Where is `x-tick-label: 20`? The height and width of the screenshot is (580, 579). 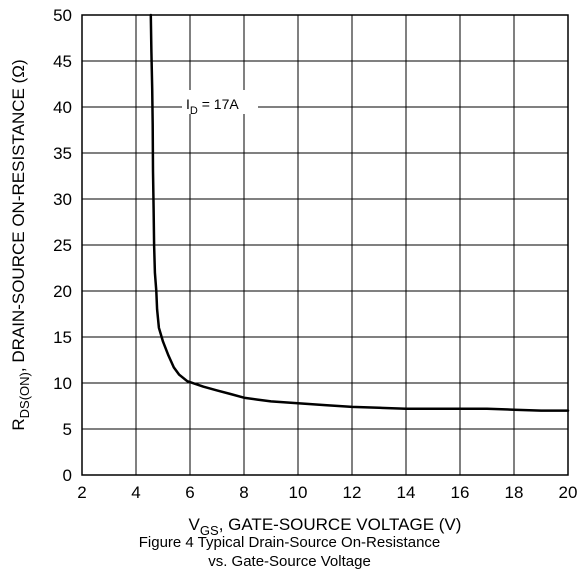 x-tick-label: 20 is located at coordinates (568, 492).